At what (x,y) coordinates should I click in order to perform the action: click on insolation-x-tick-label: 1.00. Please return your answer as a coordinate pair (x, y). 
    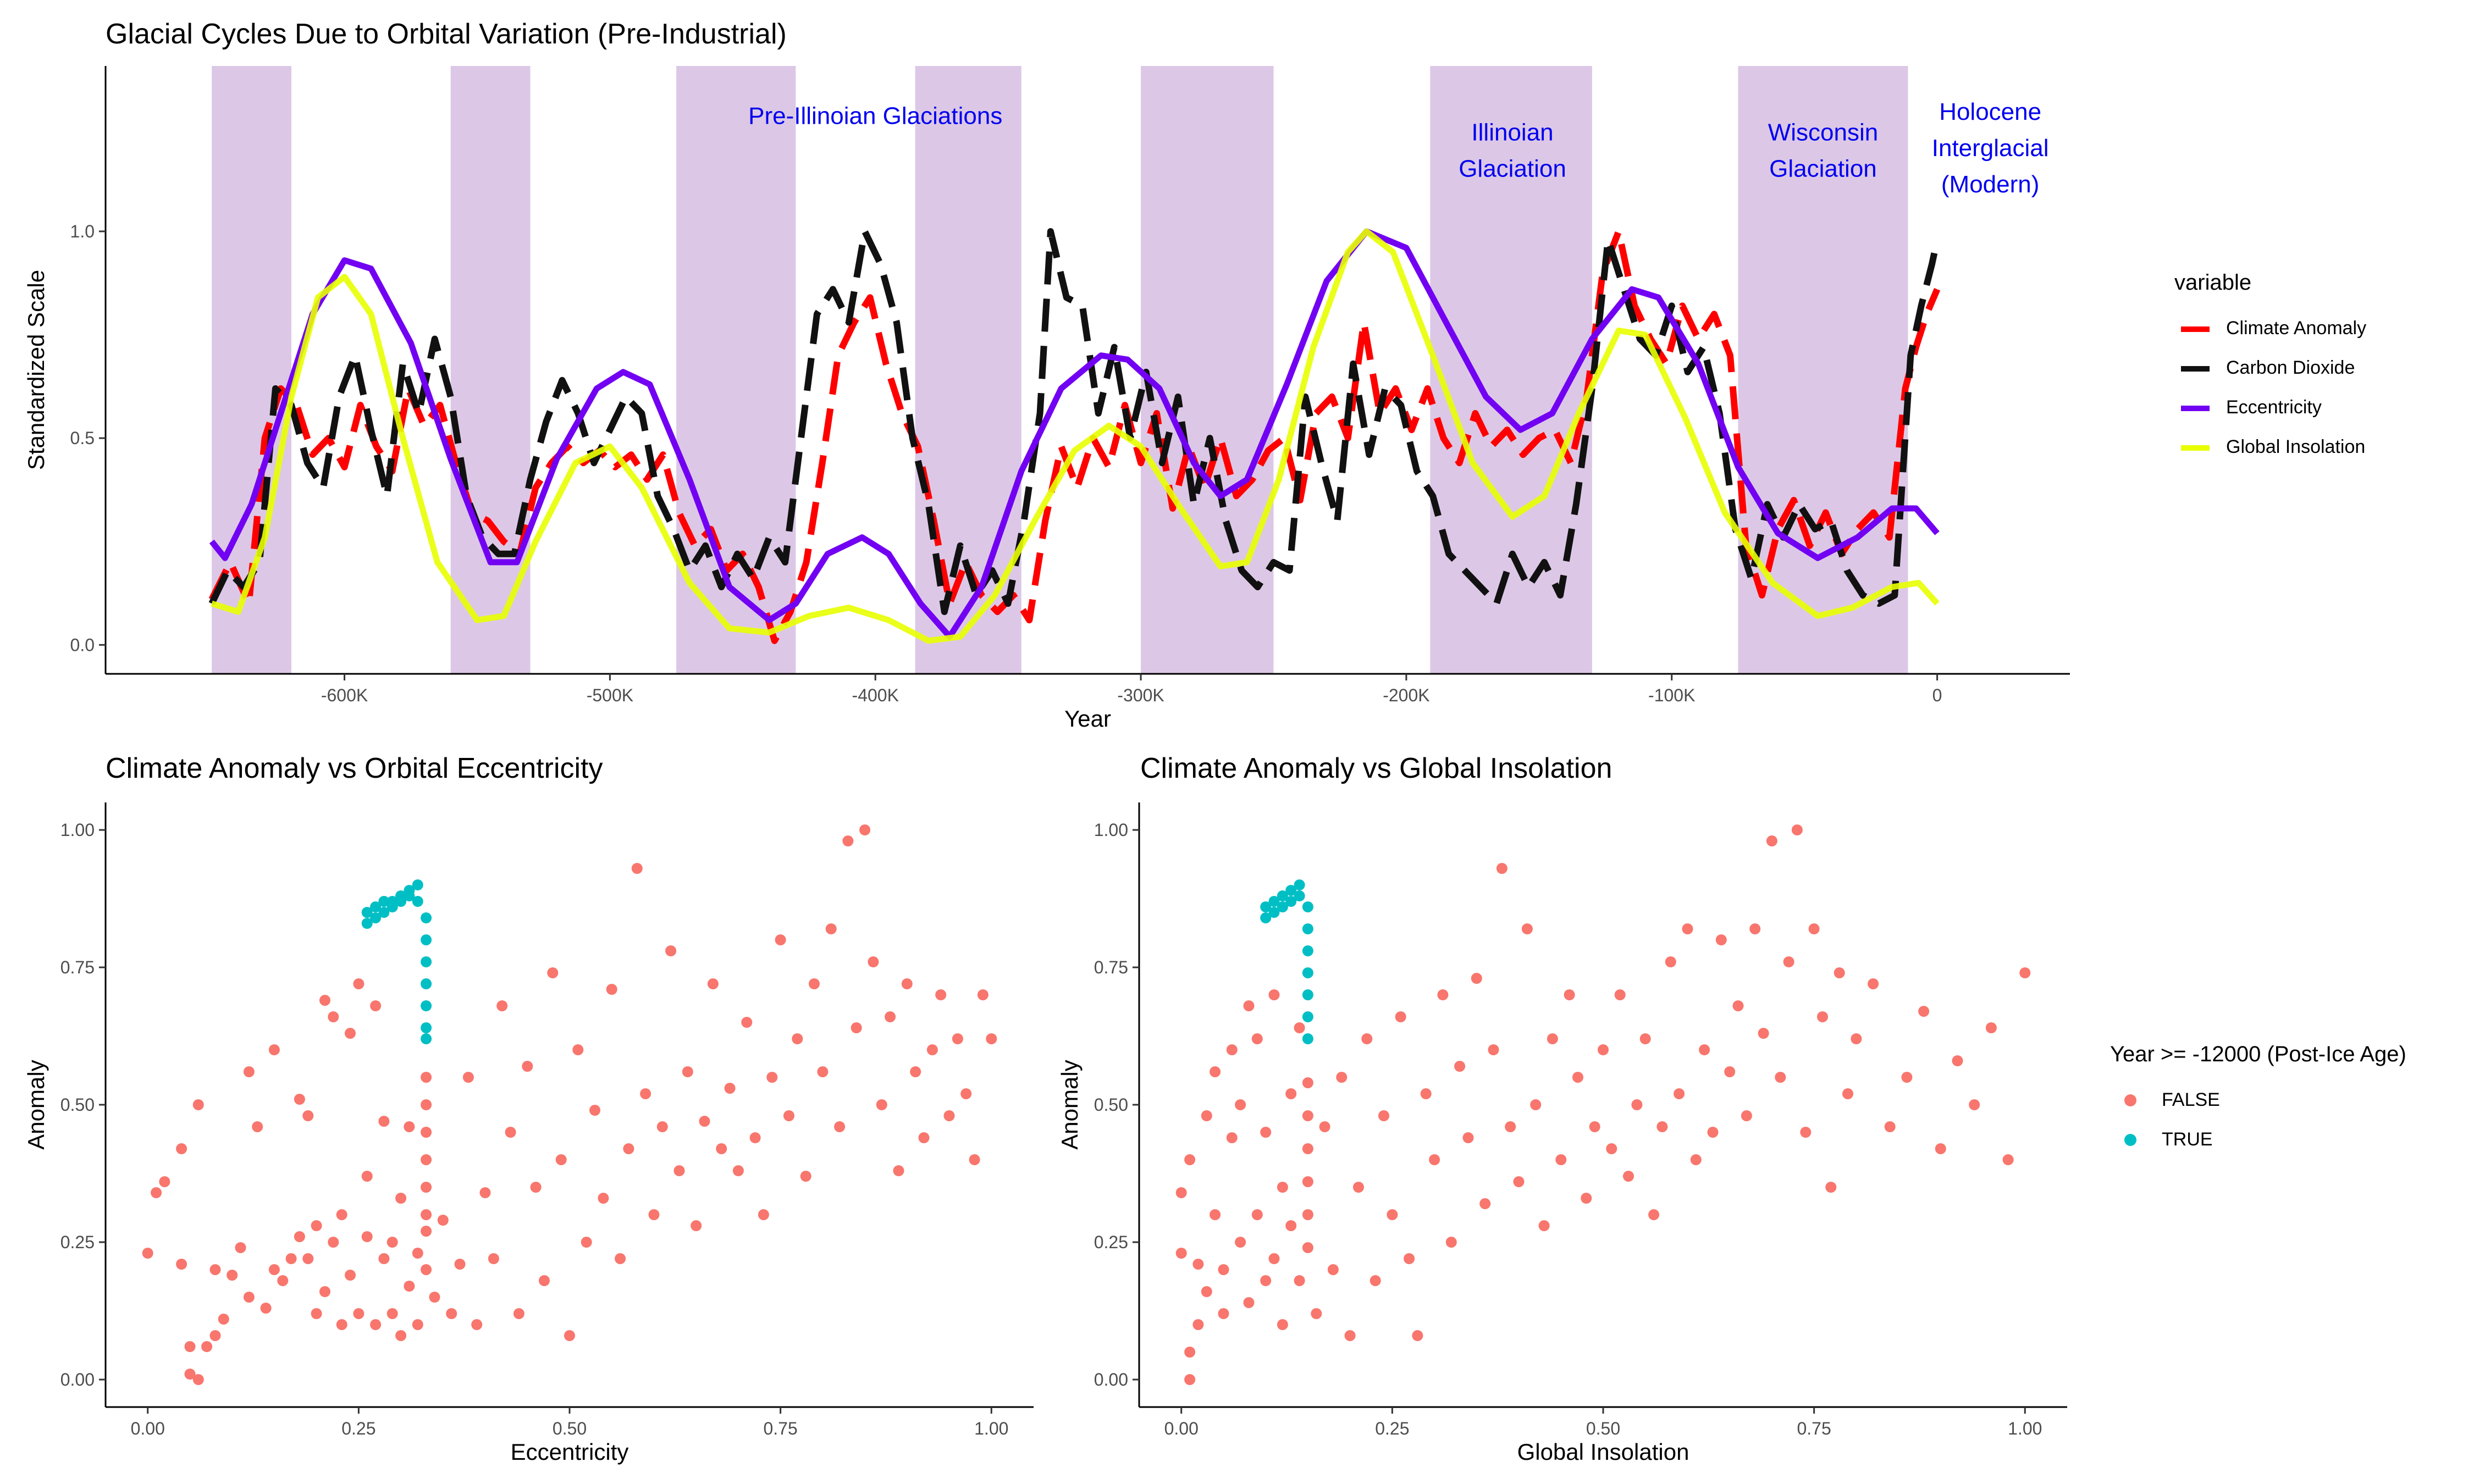
    Looking at the image, I should click on (2025, 1428).